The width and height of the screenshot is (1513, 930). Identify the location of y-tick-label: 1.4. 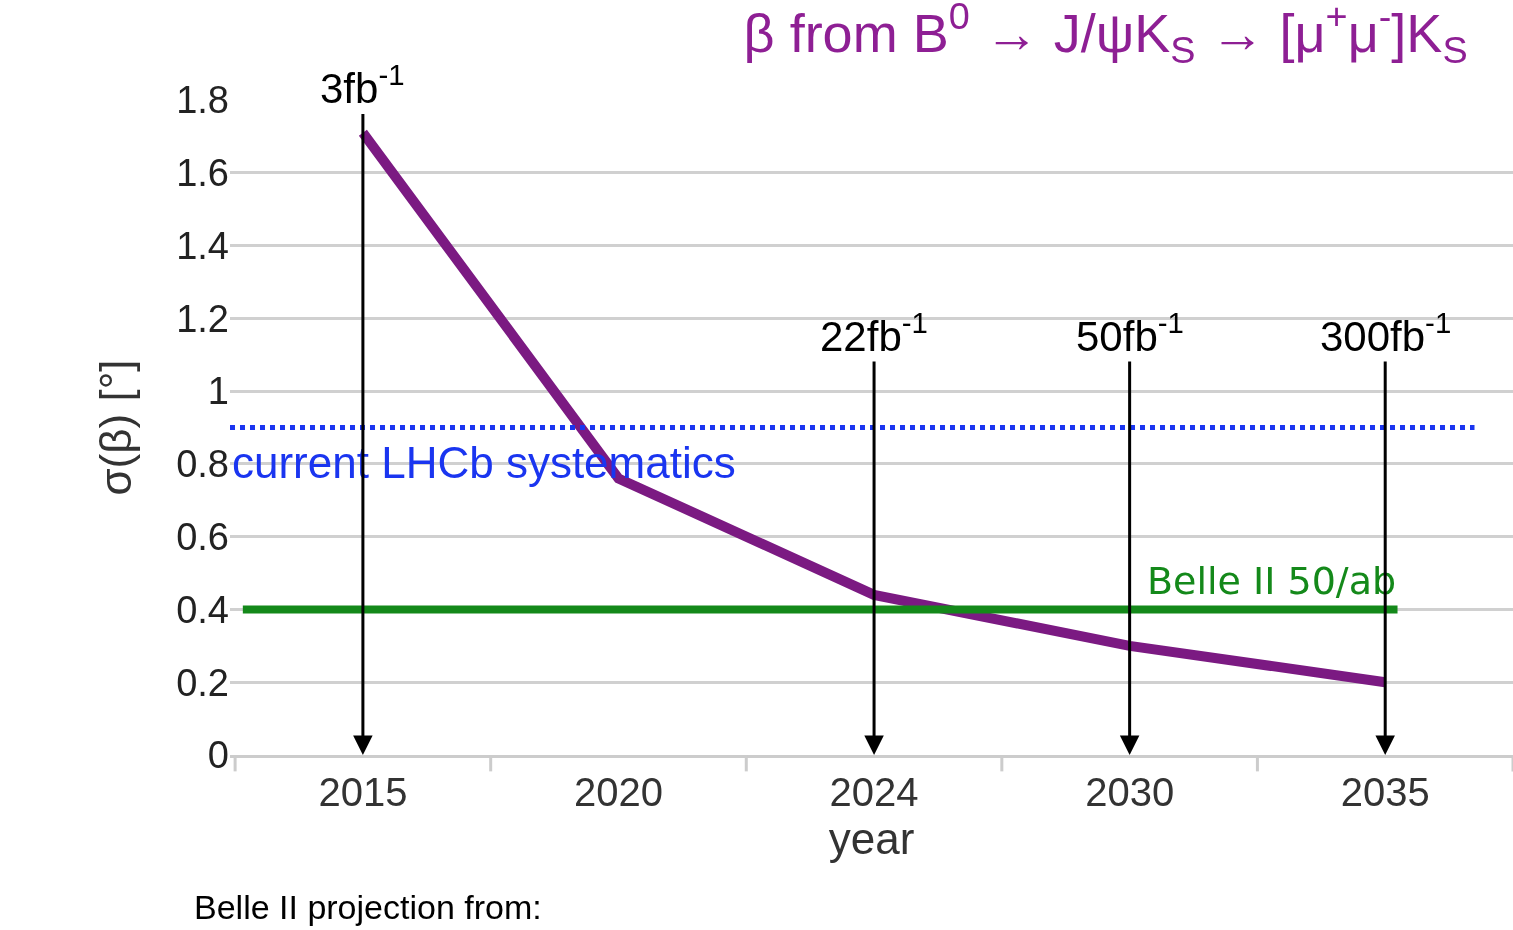
(202, 245).